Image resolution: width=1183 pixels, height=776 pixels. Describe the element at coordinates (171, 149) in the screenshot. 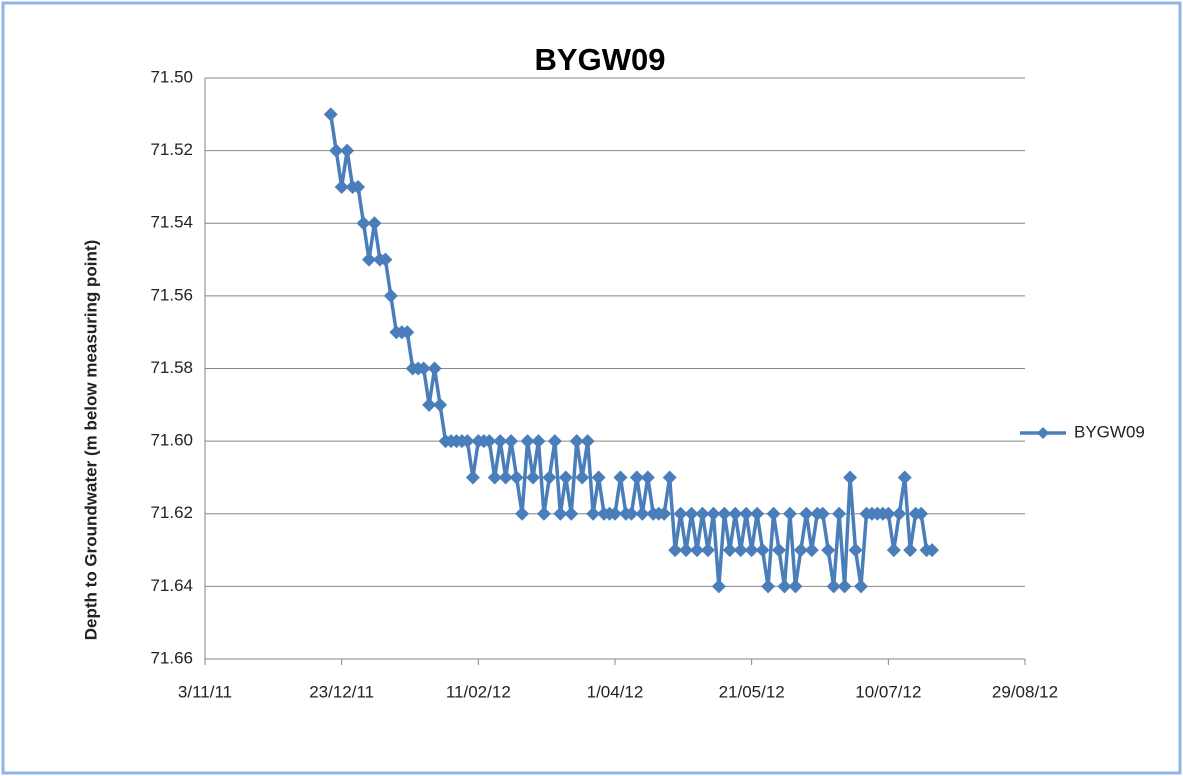

I see `y-tick-label: 71.52` at that location.